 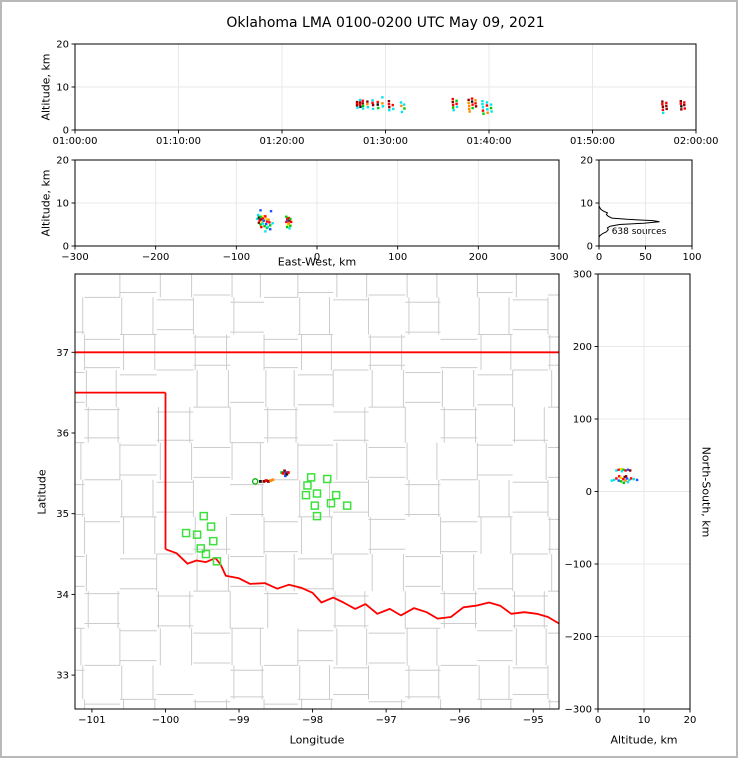 I want to click on x-tick-label: 200, so click(x=478, y=257).